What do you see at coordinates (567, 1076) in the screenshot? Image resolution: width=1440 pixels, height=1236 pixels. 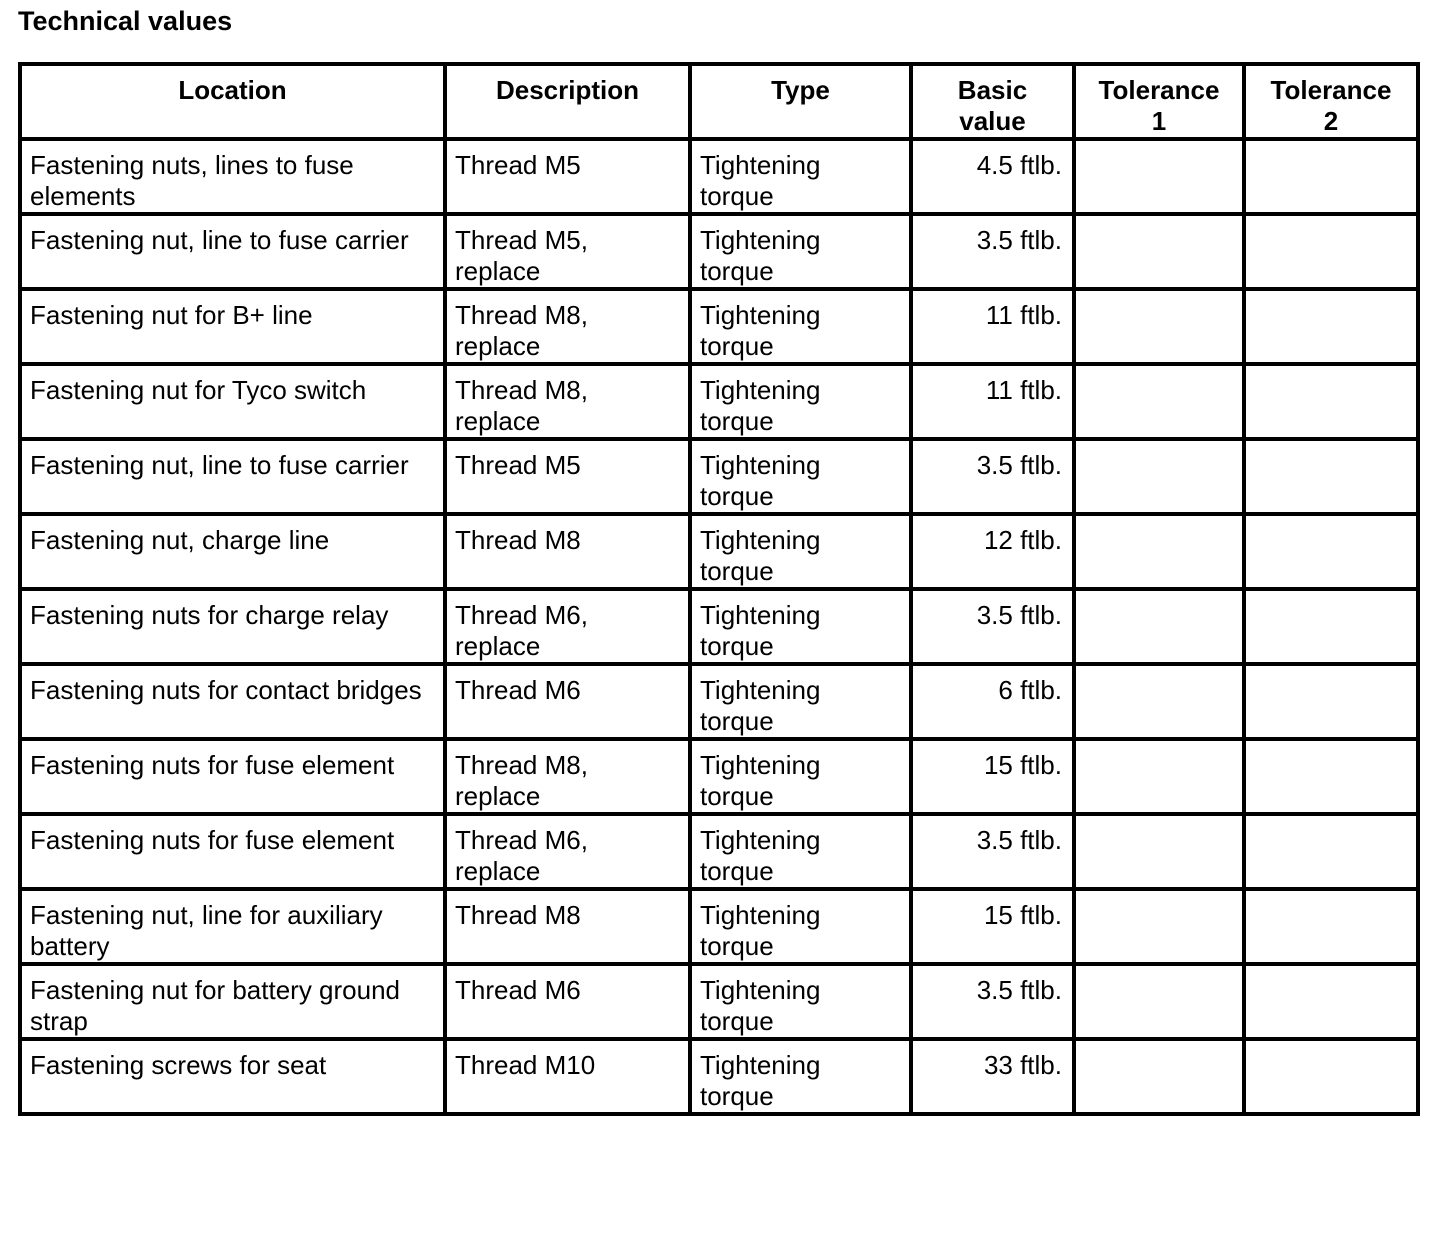 I see `table-cell: Thread M10` at bounding box center [567, 1076].